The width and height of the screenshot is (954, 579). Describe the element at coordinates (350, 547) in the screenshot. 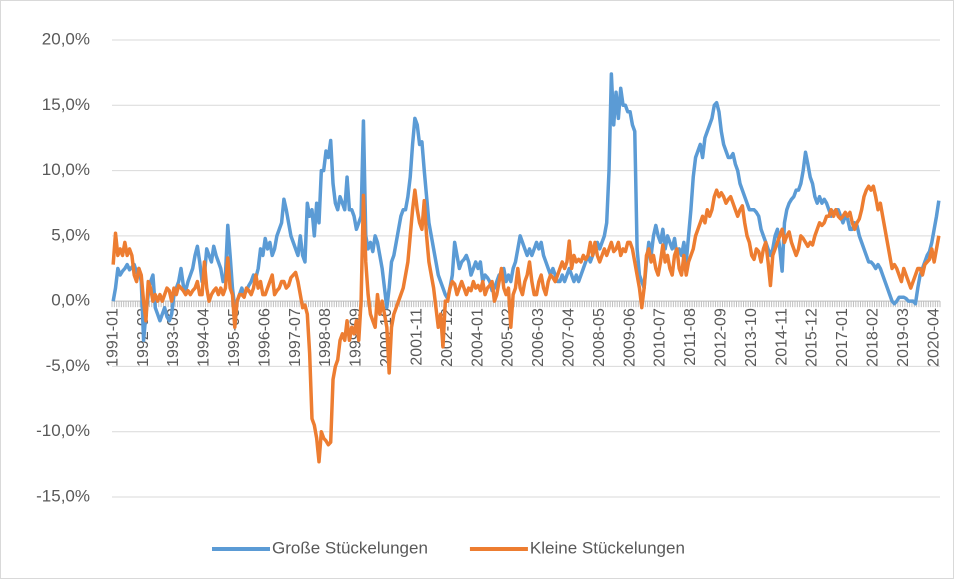

I see `legend-label: Große Stückelungen` at that location.